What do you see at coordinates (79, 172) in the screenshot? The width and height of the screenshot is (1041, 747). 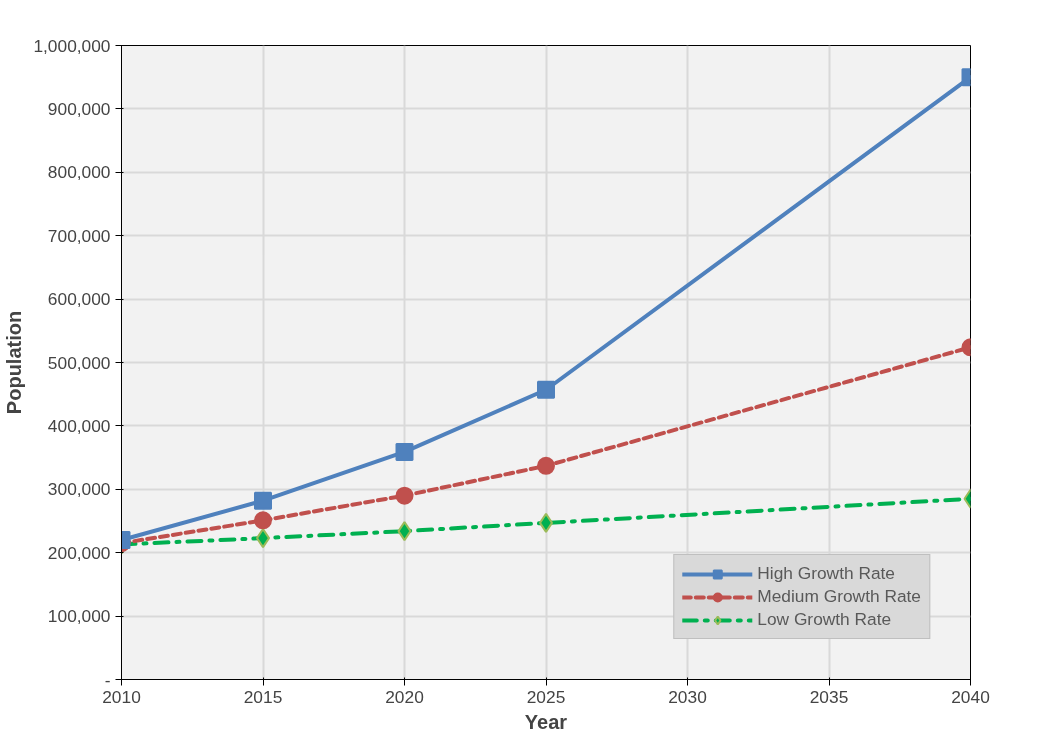 I see `y-tick-label: 800,000` at bounding box center [79, 172].